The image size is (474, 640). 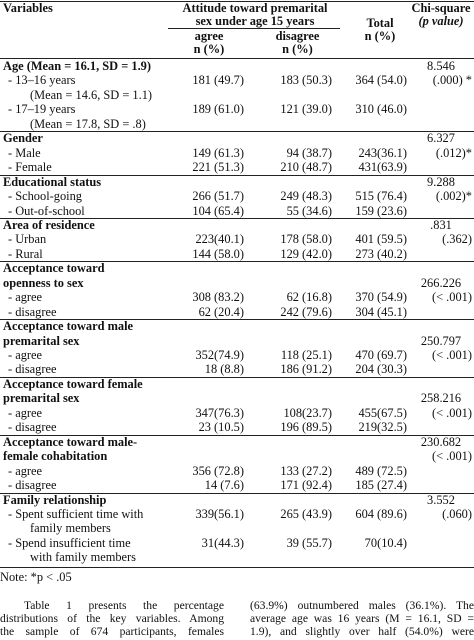 I want to click on cell-disagree: 94 (38.7), so click(x=309, y=152).